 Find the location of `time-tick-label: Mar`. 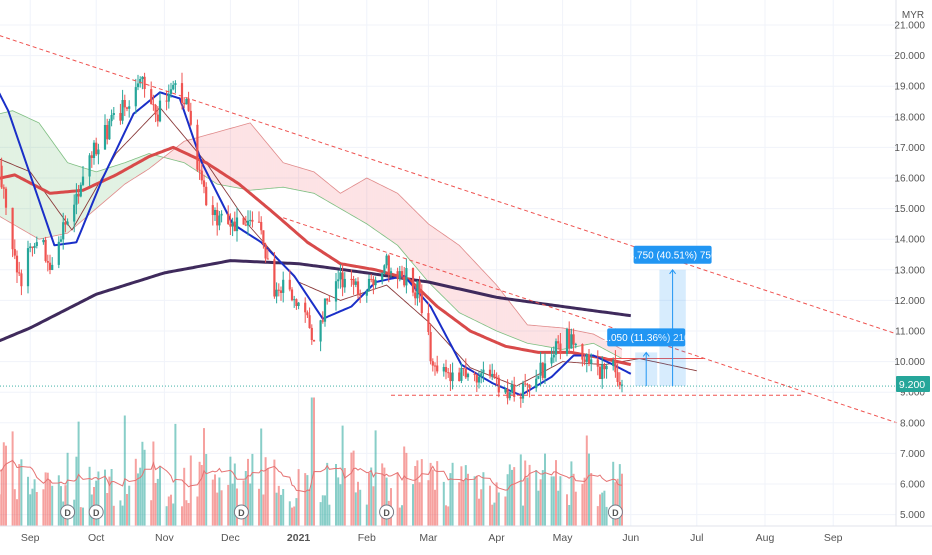

time-tick-label: Mar is located at coordinates (428, 538).